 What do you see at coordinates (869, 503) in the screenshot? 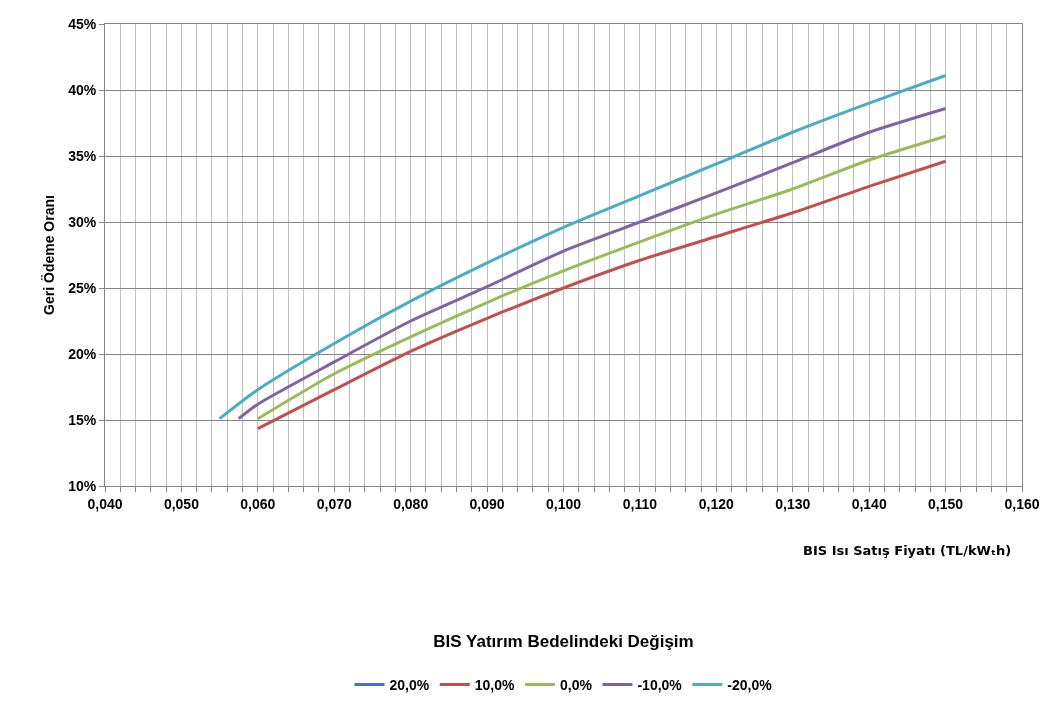
I see `x-tick-label: 0,140` at bounding box center [869, 503].